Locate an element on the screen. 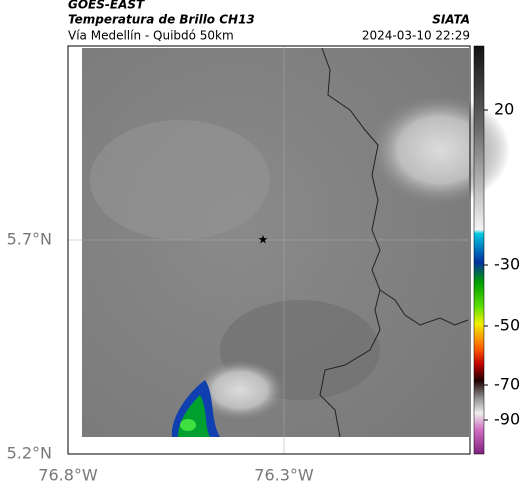 The width and height of the screenshot is (526, 495). colorbar-ticks: 20 -30 -50 -70 -90 is located at coordinates (502, 264).